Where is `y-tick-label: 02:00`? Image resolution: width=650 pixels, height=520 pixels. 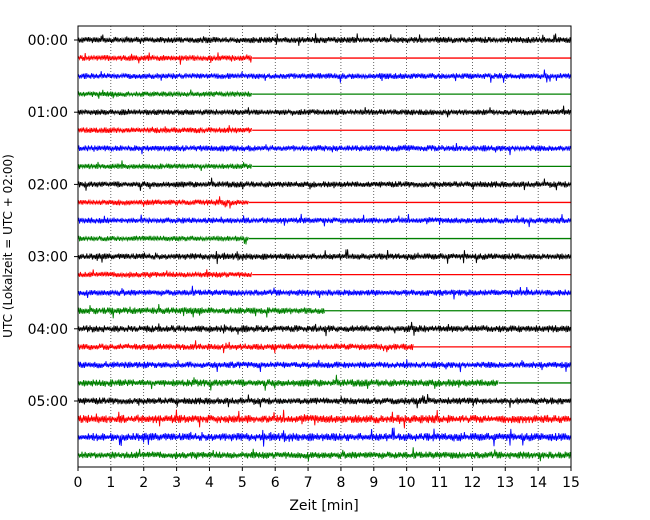
y-tick-label: 02:00 is located at coordinates (48, 185).